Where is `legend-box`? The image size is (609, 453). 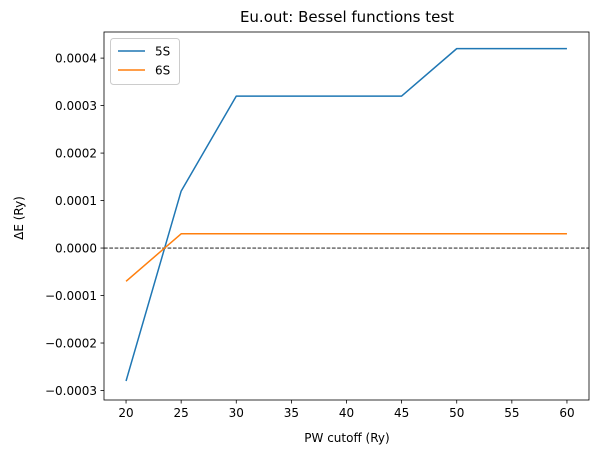
legend-box is located at coordinates (145, 61).